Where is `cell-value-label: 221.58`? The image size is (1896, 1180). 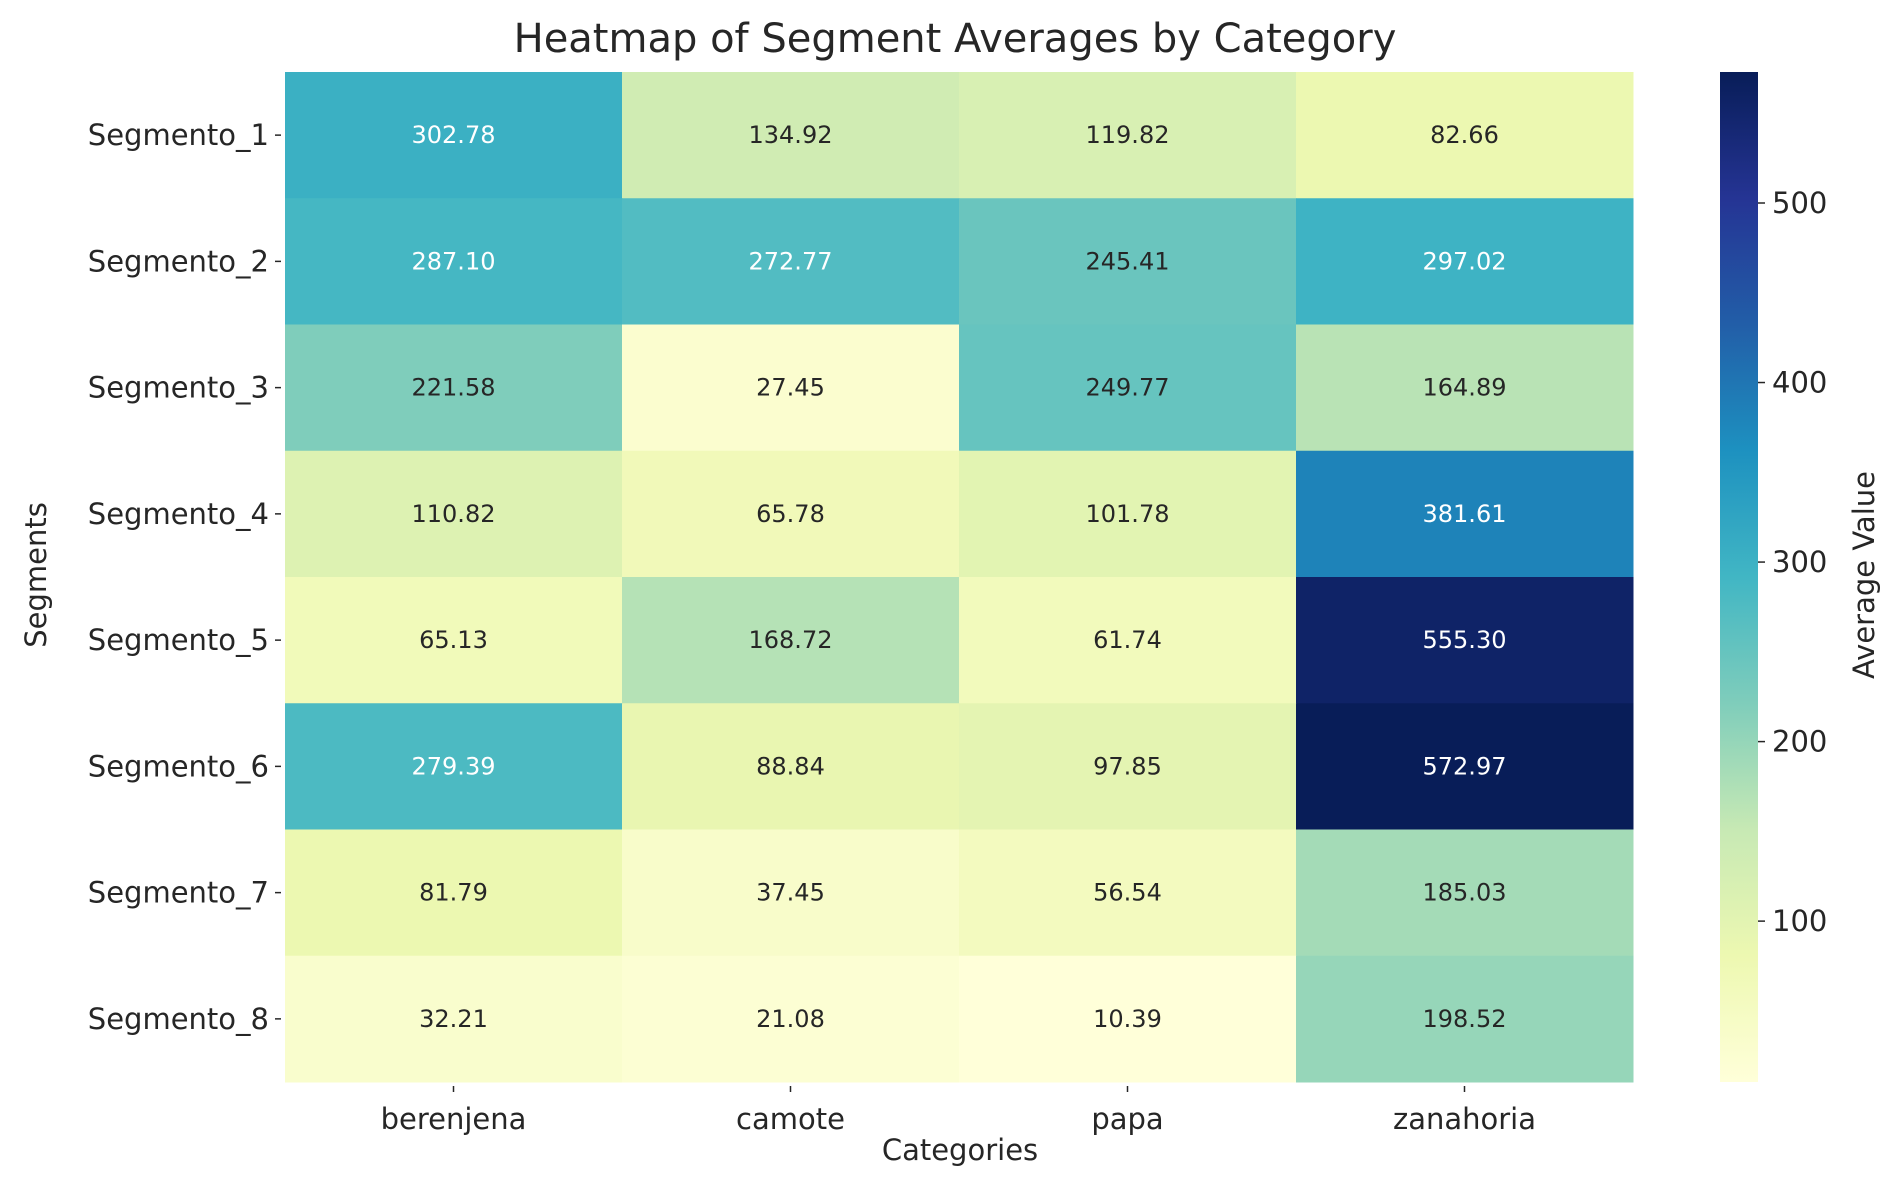
cell-value-label: 221.58 is located at coordinates (454, 388).